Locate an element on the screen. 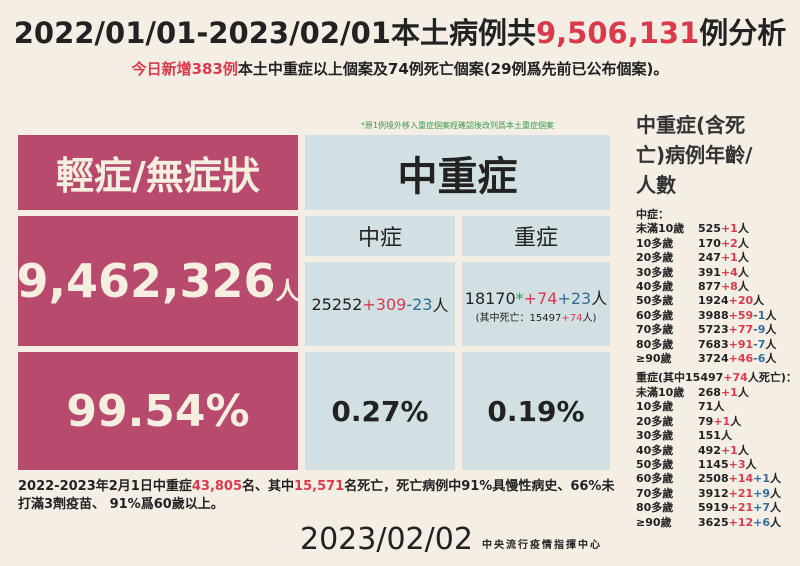  age-row: 70多歲 5723+77-9人 is located at coordinates (718, 330).